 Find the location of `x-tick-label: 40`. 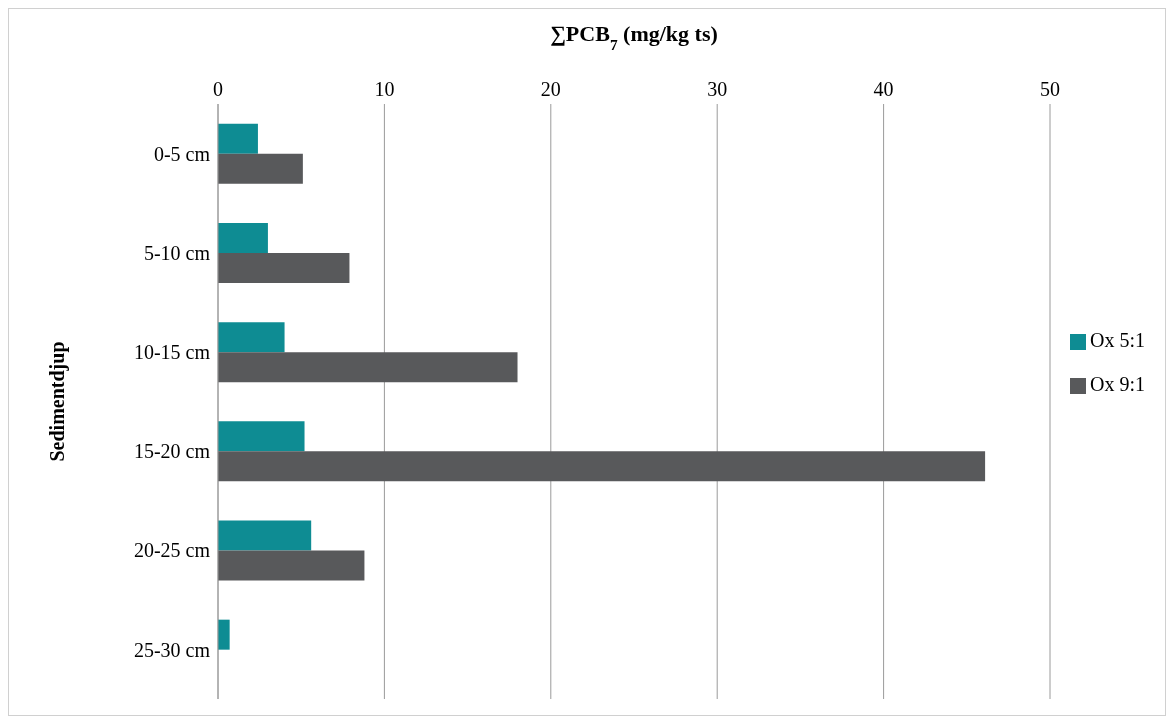

x-tick-label: 40 is located at coordinates (883, 89).